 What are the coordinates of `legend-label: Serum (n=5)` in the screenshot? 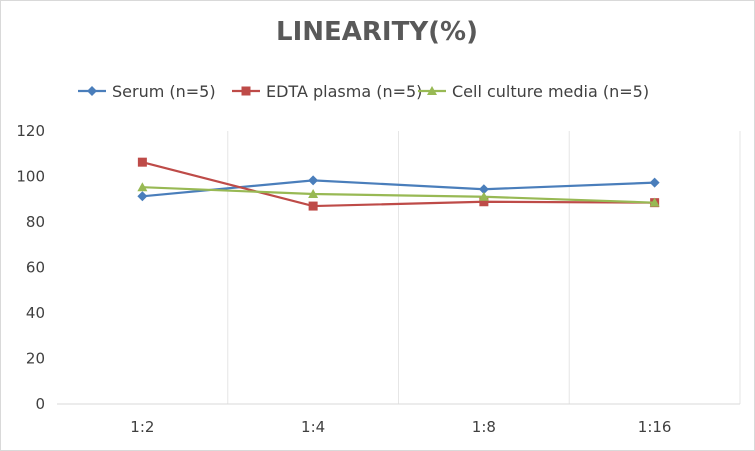 It's located at (164, 91).